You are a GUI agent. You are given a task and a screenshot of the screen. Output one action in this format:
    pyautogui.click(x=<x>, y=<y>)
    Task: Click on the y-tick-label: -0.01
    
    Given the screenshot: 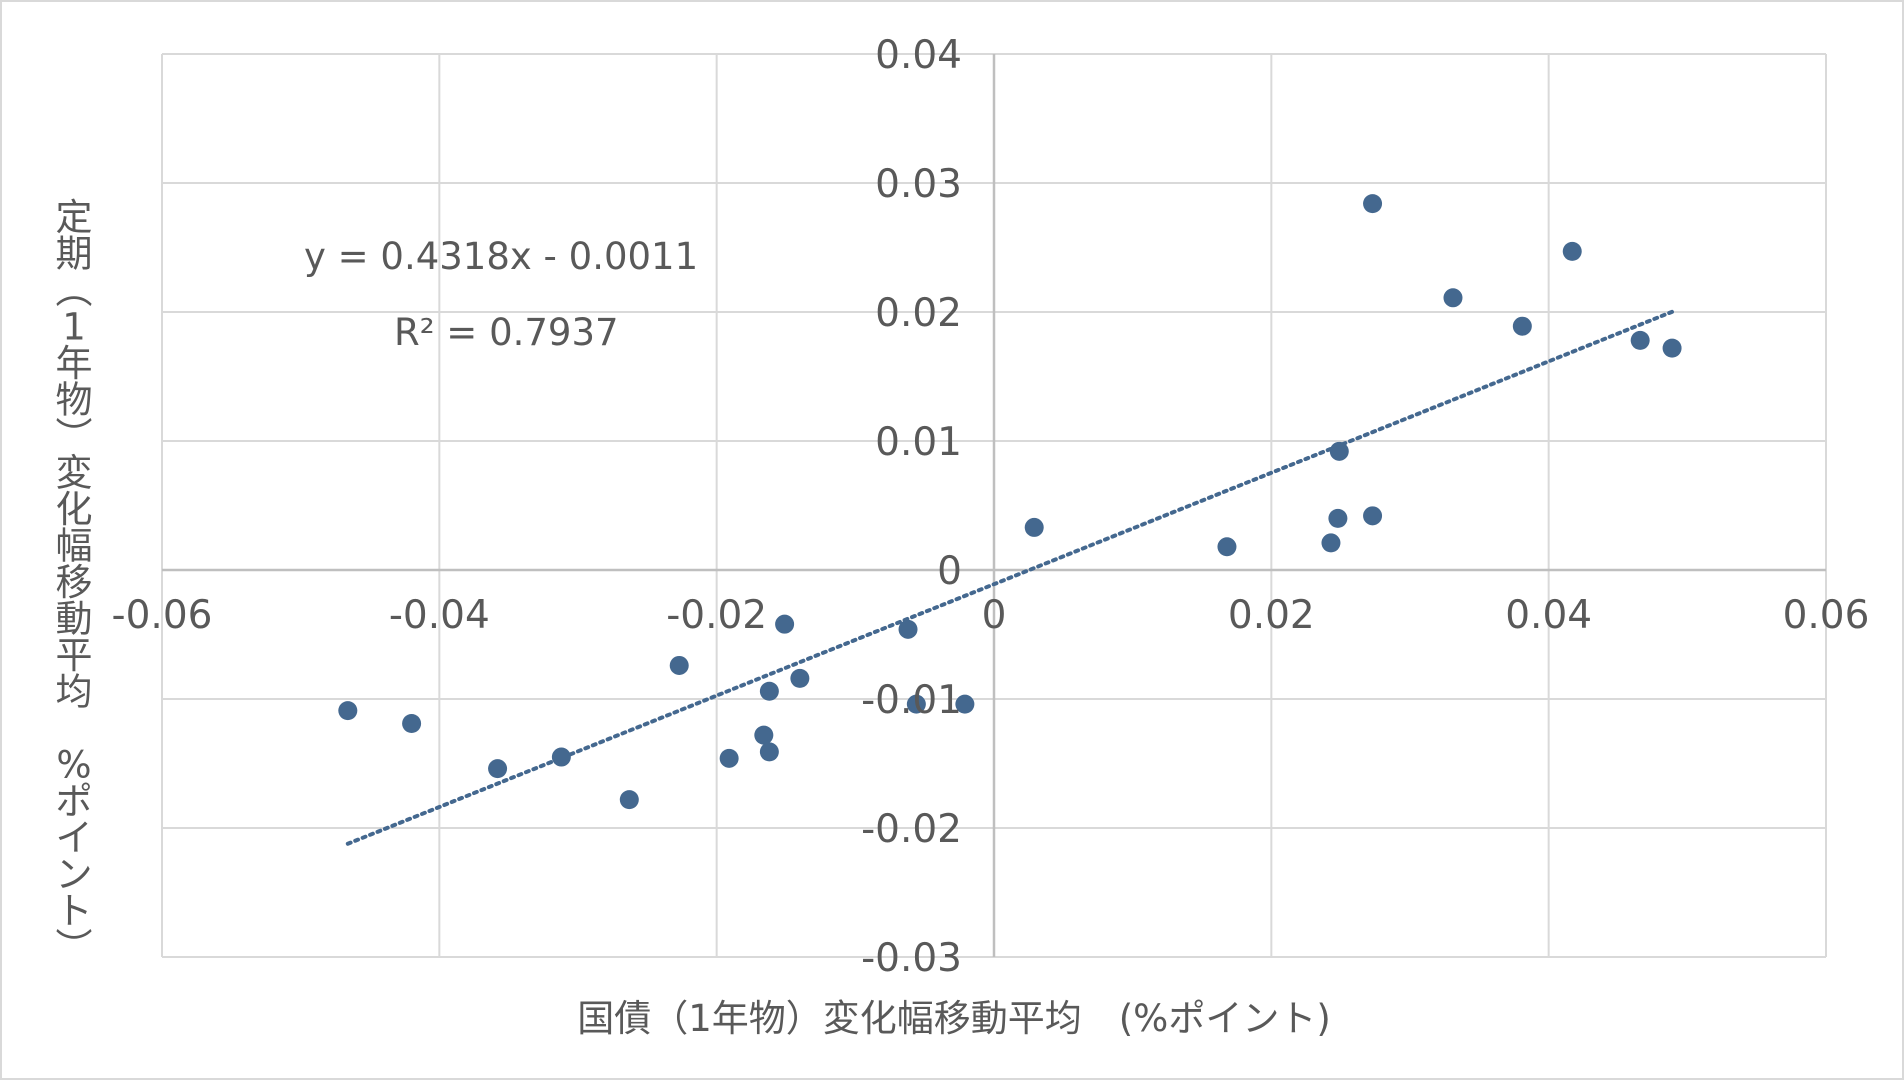 What is the action you would take?
    pyautogui.click(x=911, y=700)
    